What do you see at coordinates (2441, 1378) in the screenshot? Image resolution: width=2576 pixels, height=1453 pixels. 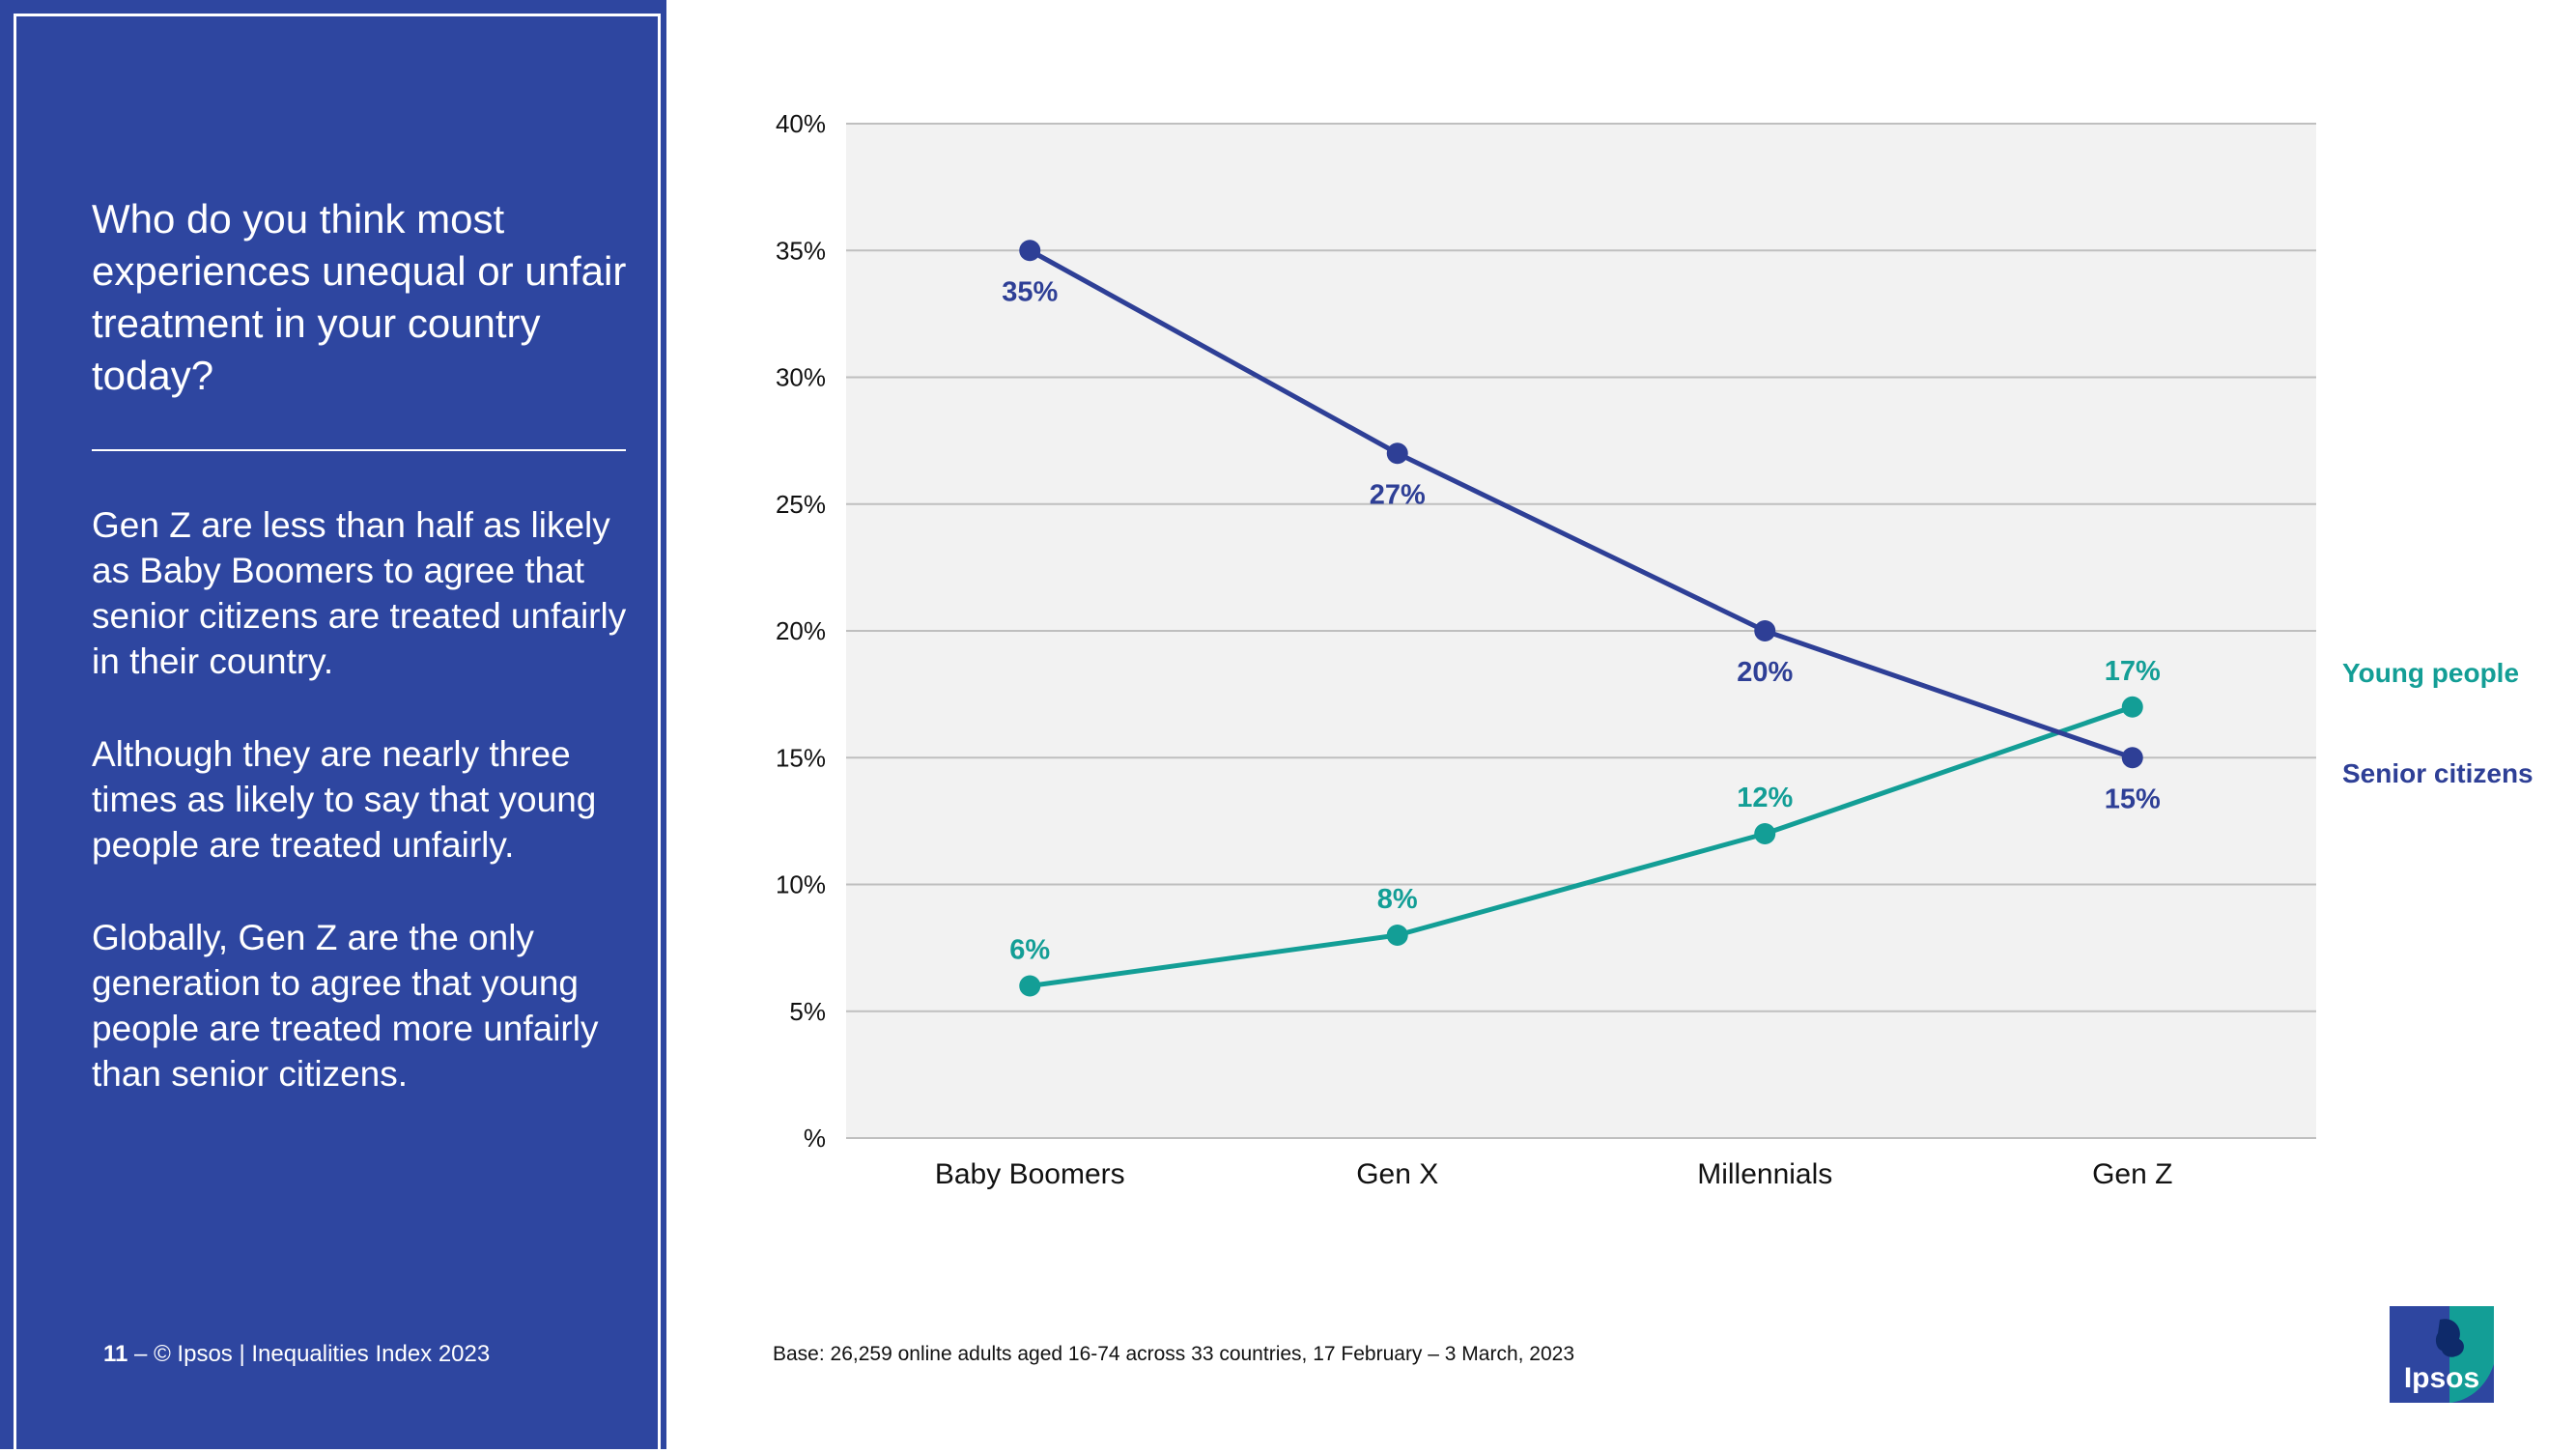 I see `logo-text: Ipsos` at bounding box center [2441, 1378].